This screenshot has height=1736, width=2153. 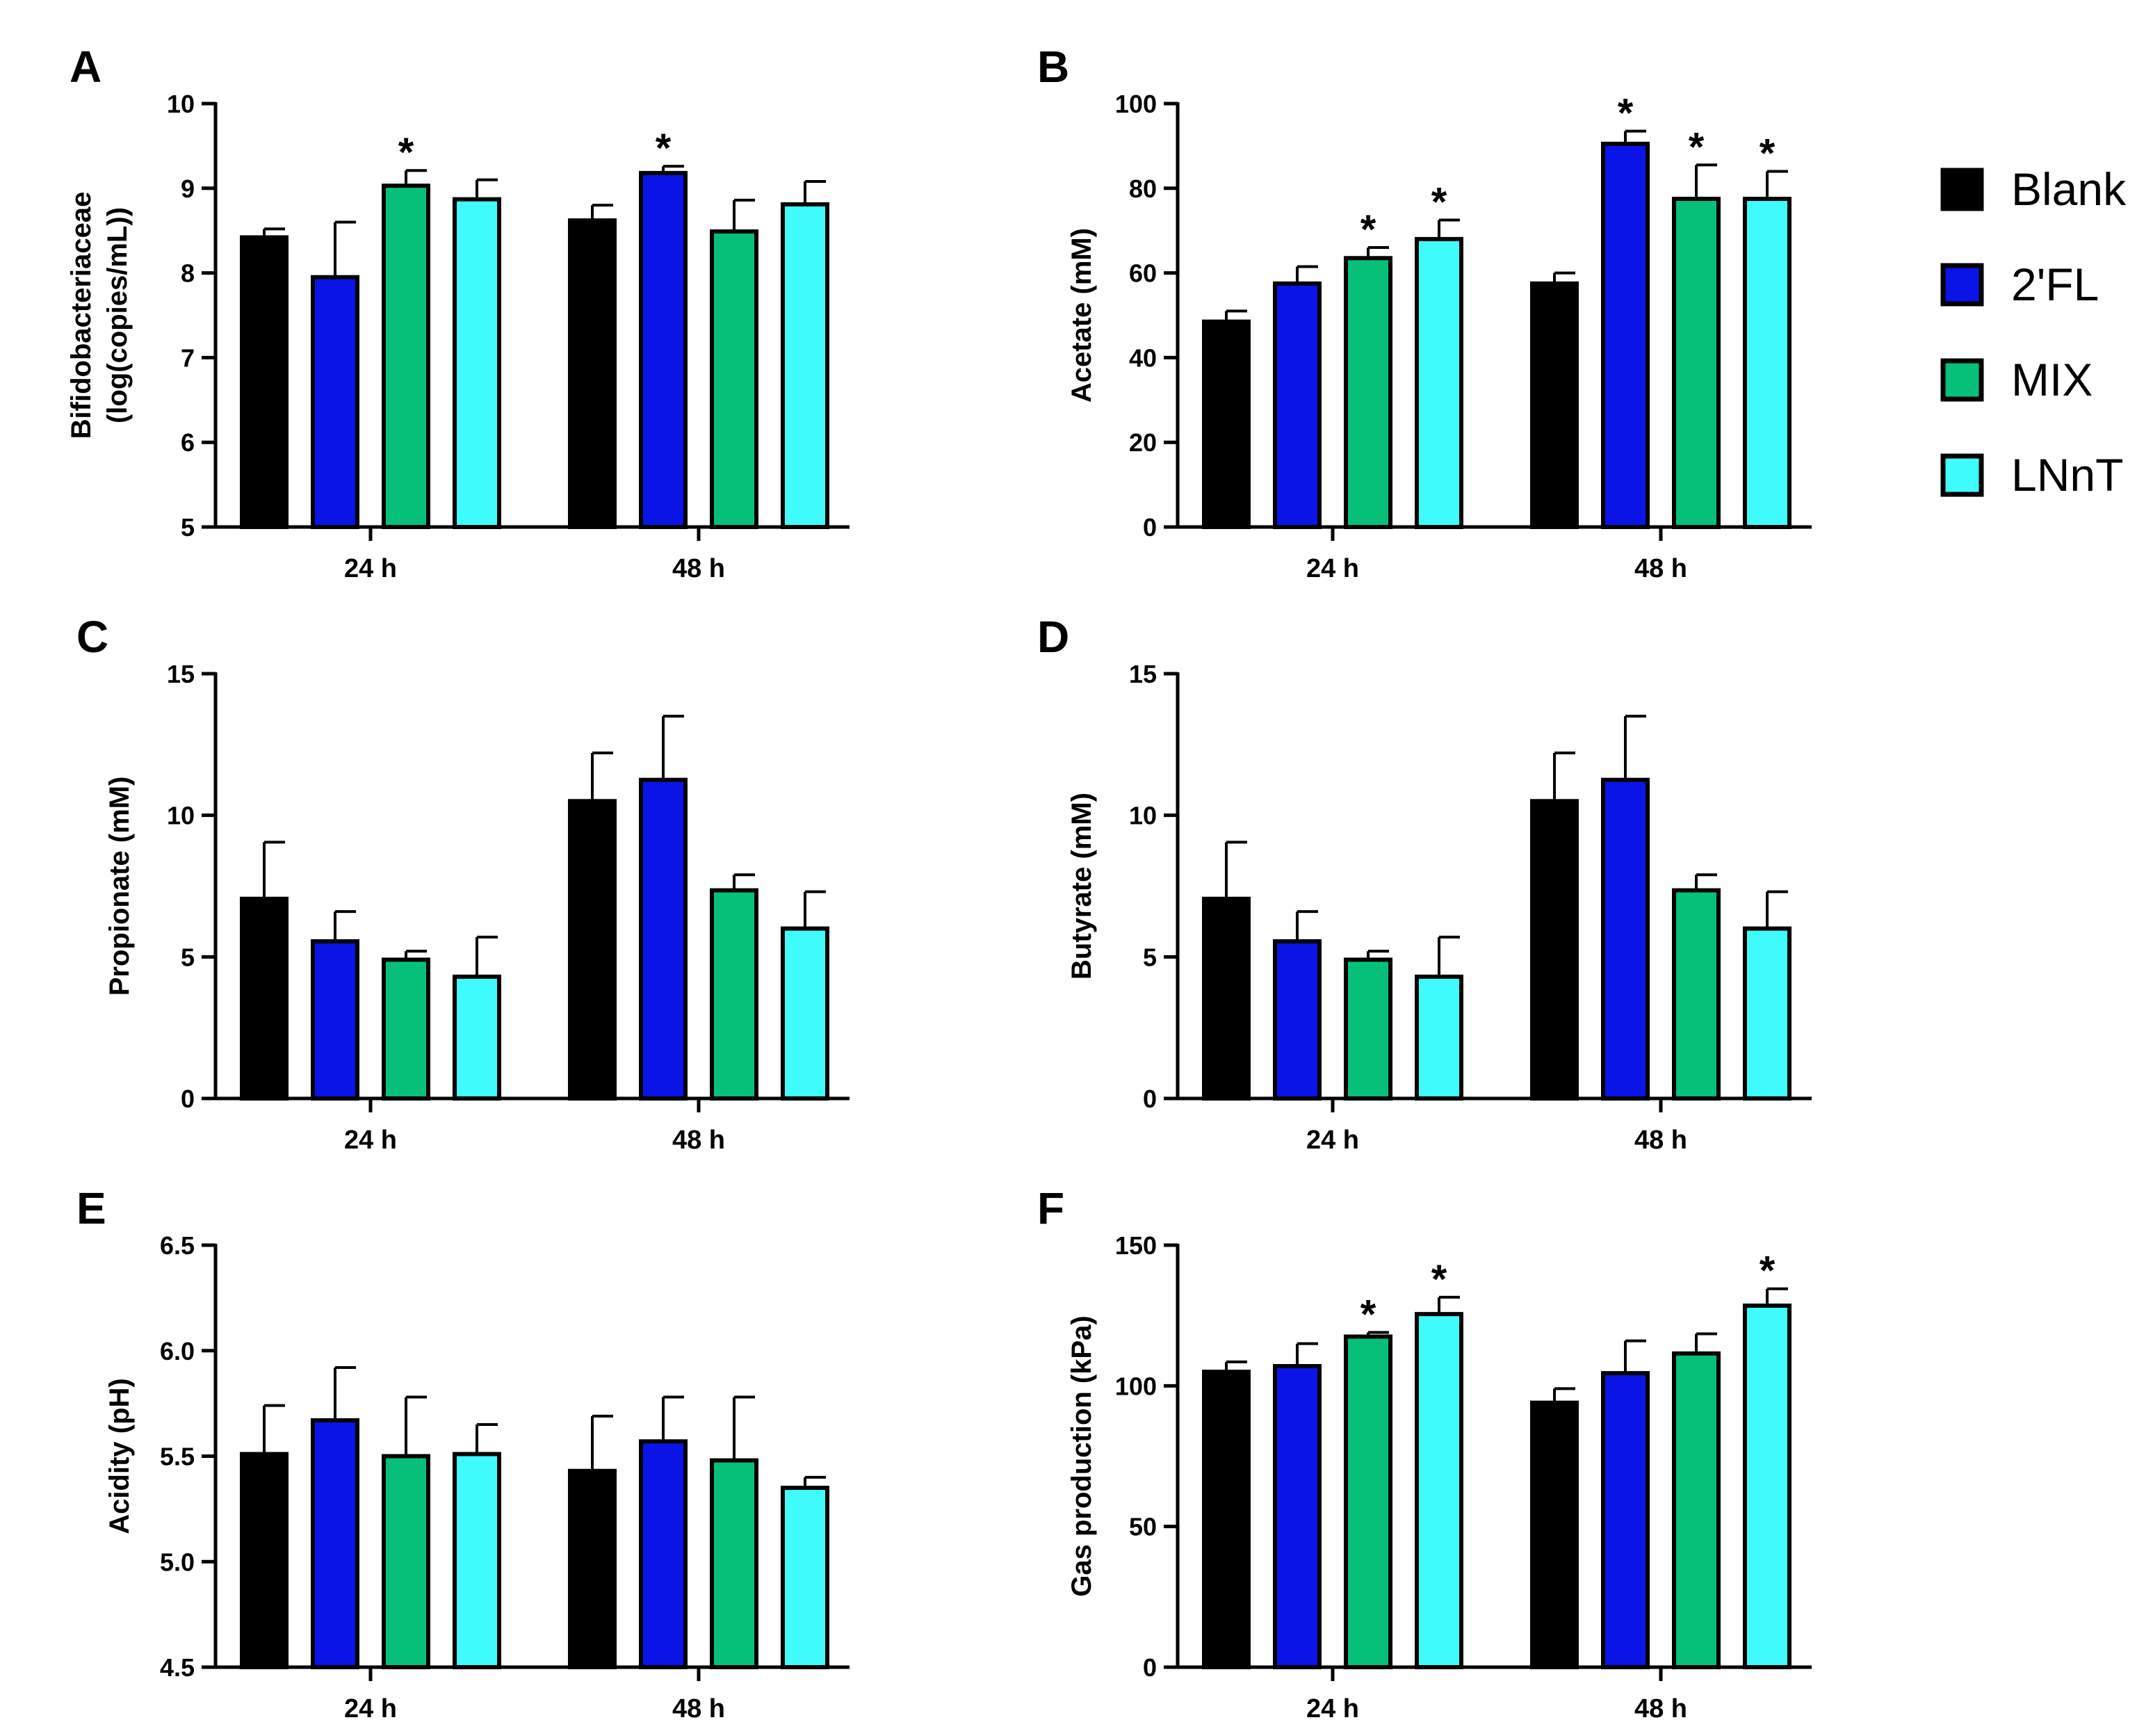 I want to click on y-tick-label: 5.5, so click(x=177, y=1457).